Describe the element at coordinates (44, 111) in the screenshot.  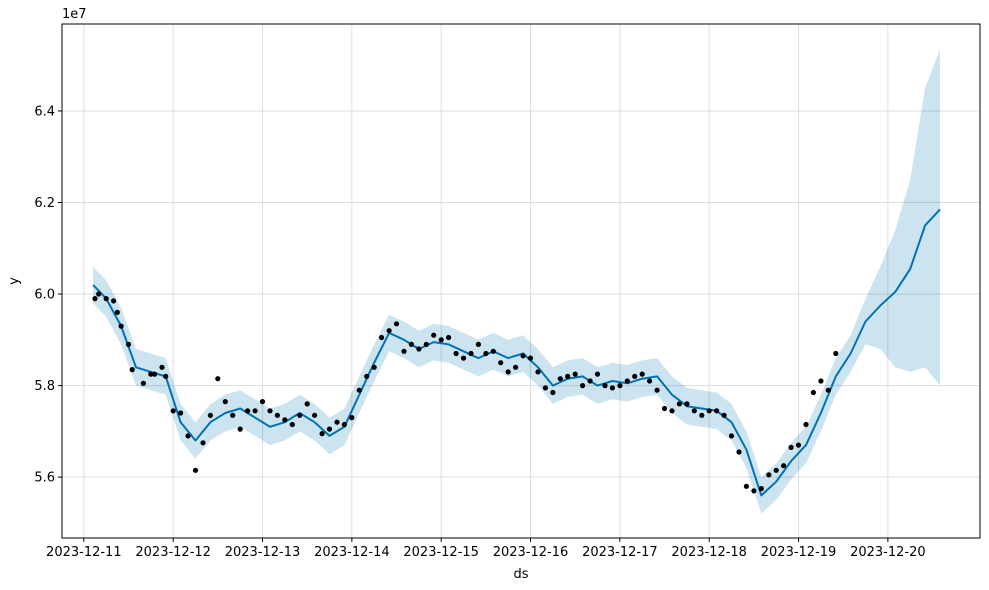
I see `y-tick-label: 6.4` at that location.